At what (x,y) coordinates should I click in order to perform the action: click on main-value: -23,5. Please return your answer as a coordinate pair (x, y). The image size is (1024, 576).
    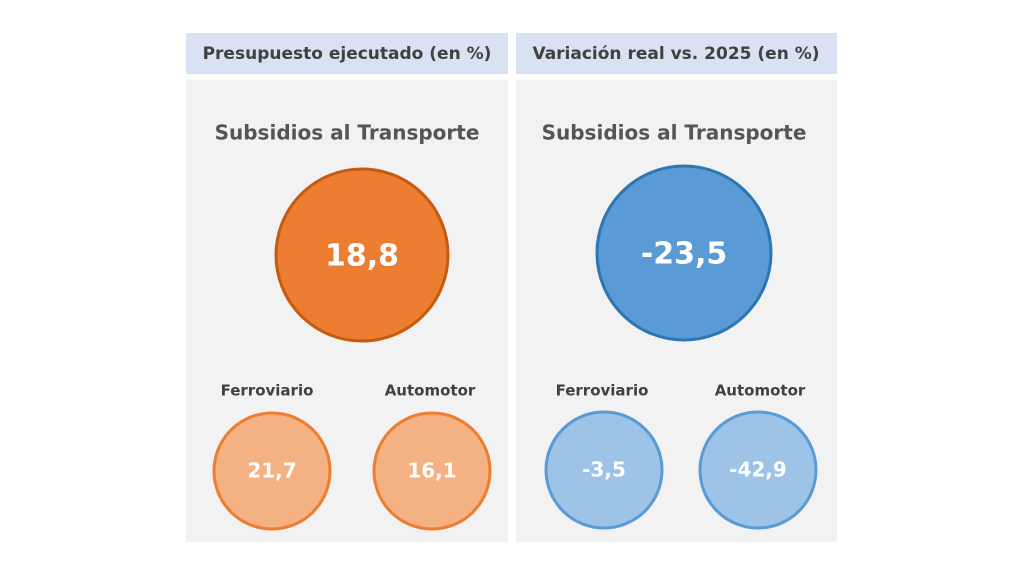
    Looking at the image, I should click on (684, 254).